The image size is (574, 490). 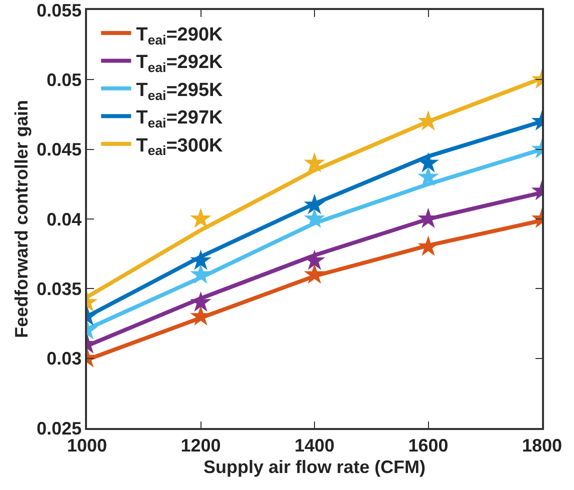 What do you see at coordinates (180, 119) in the screenshot?
I see `legend-label: T$_{eai}$=297K` at bounding box center [180, 119].